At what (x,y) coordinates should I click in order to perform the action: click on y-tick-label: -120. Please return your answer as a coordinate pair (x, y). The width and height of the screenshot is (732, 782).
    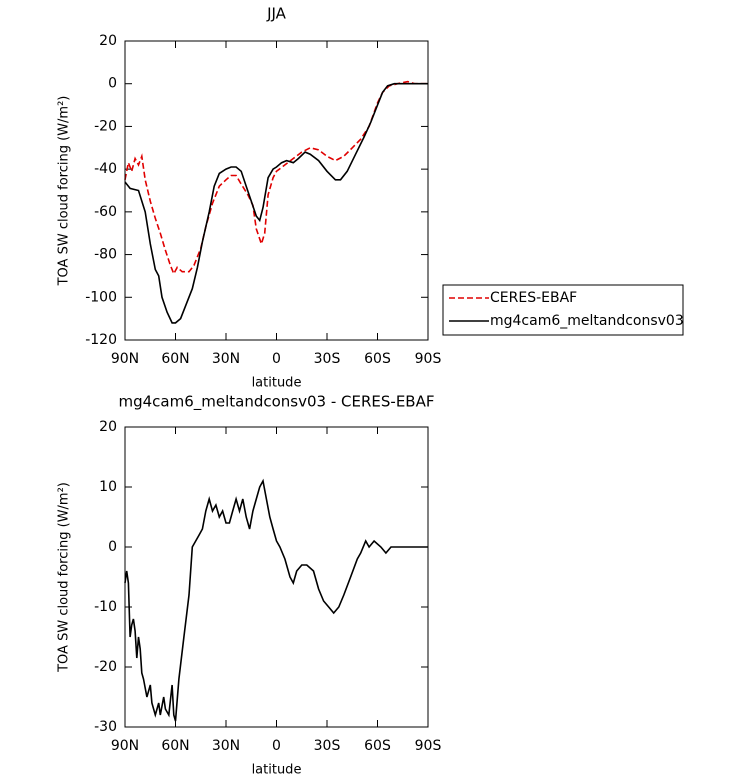
    Looking at the image, I should click on (101, 340).